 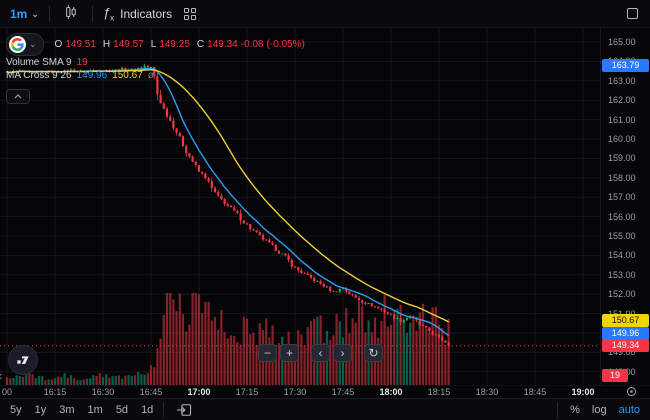 What do you see at coordinates (128, 44) in the screenshot?
I see `high-value: 149.57` at bounding box center [128, 44].